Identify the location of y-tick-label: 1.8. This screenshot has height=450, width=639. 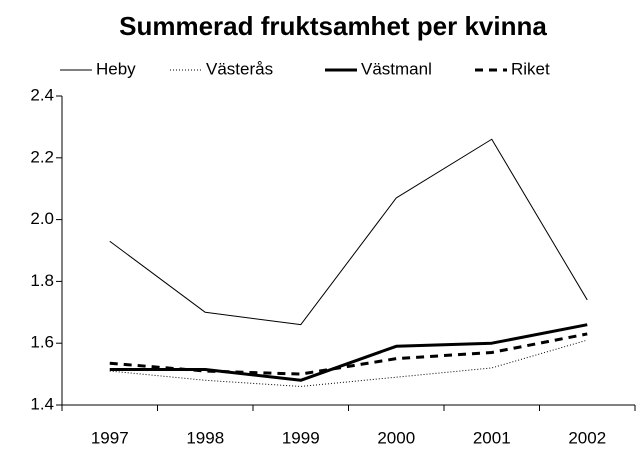
(42, 280).